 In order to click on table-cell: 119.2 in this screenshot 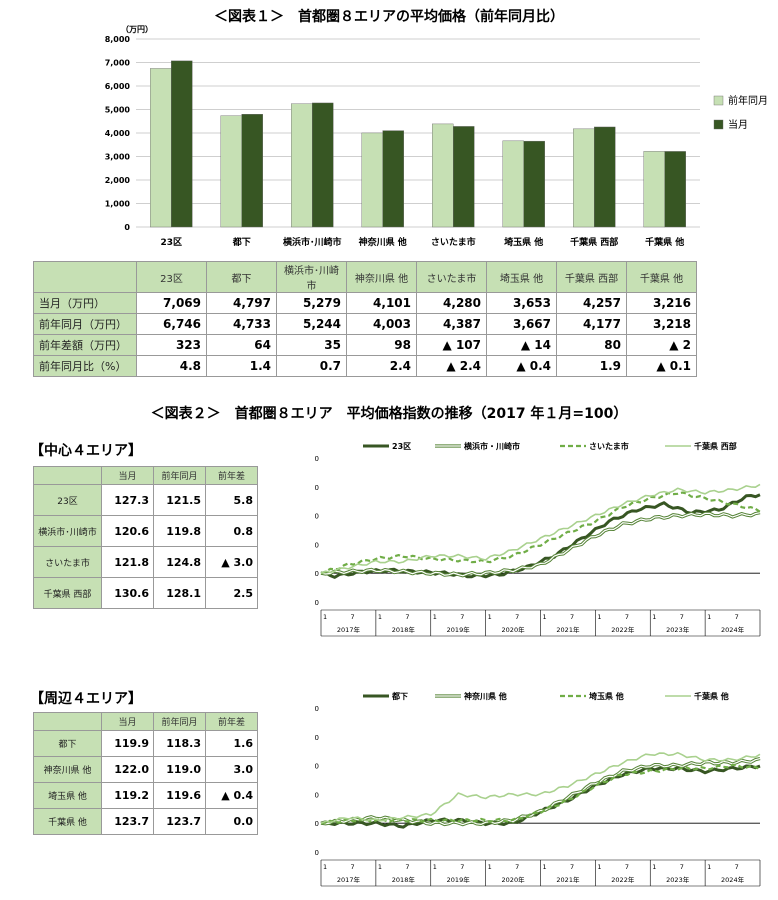, I will do `click(127, 795)`.